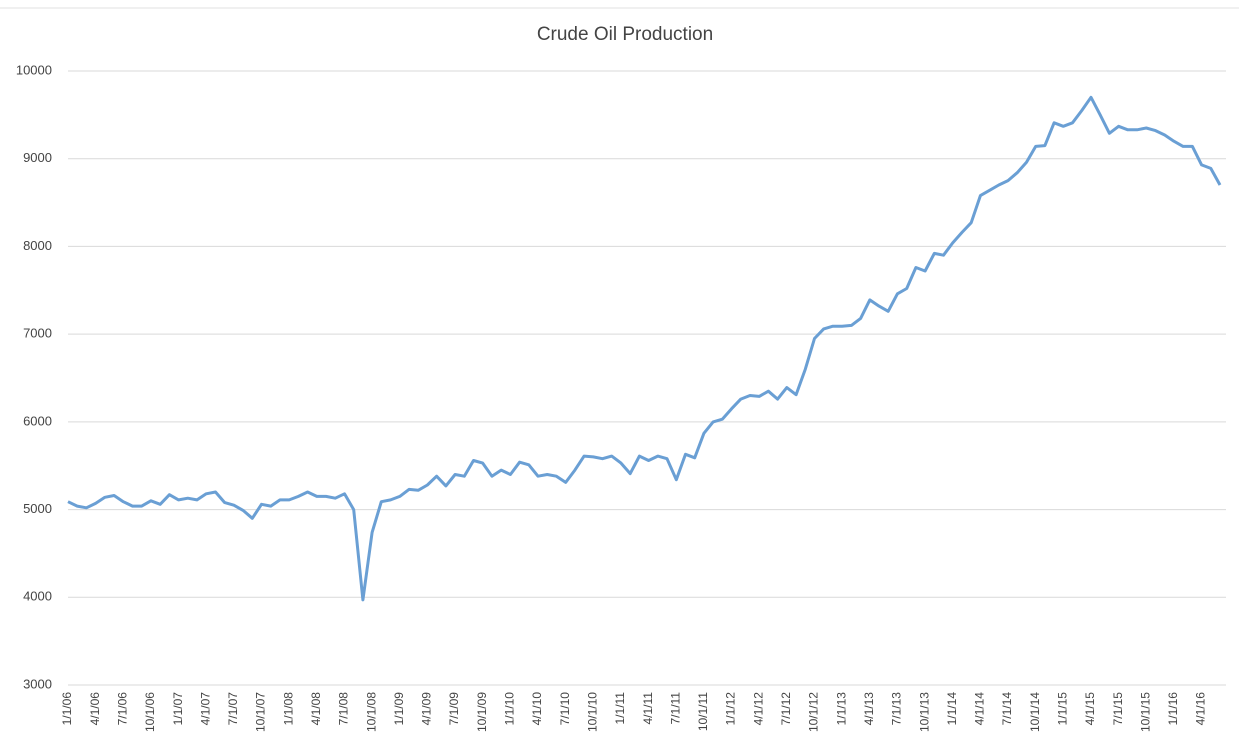 Image resolution: width=1239 pixels, height=740 pixels. Describe the element at coordinates (1173, 709) in the screenshot. I see `x-tick-label: 1/1/16` at that location.